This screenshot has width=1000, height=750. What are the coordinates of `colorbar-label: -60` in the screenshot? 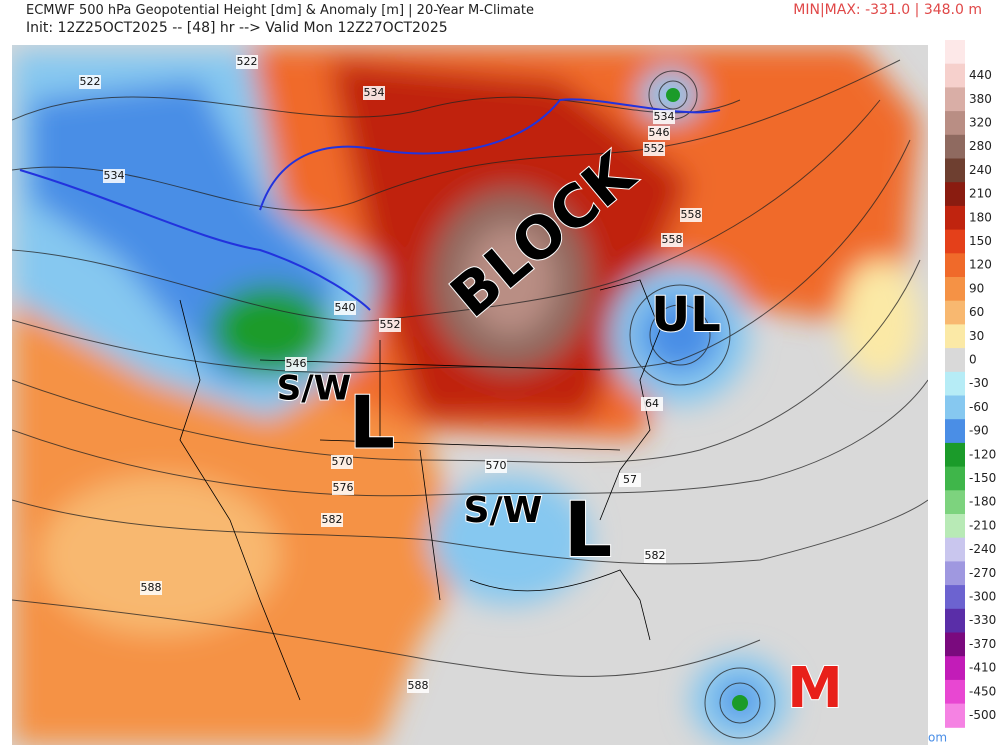 It's located at (979, 407).